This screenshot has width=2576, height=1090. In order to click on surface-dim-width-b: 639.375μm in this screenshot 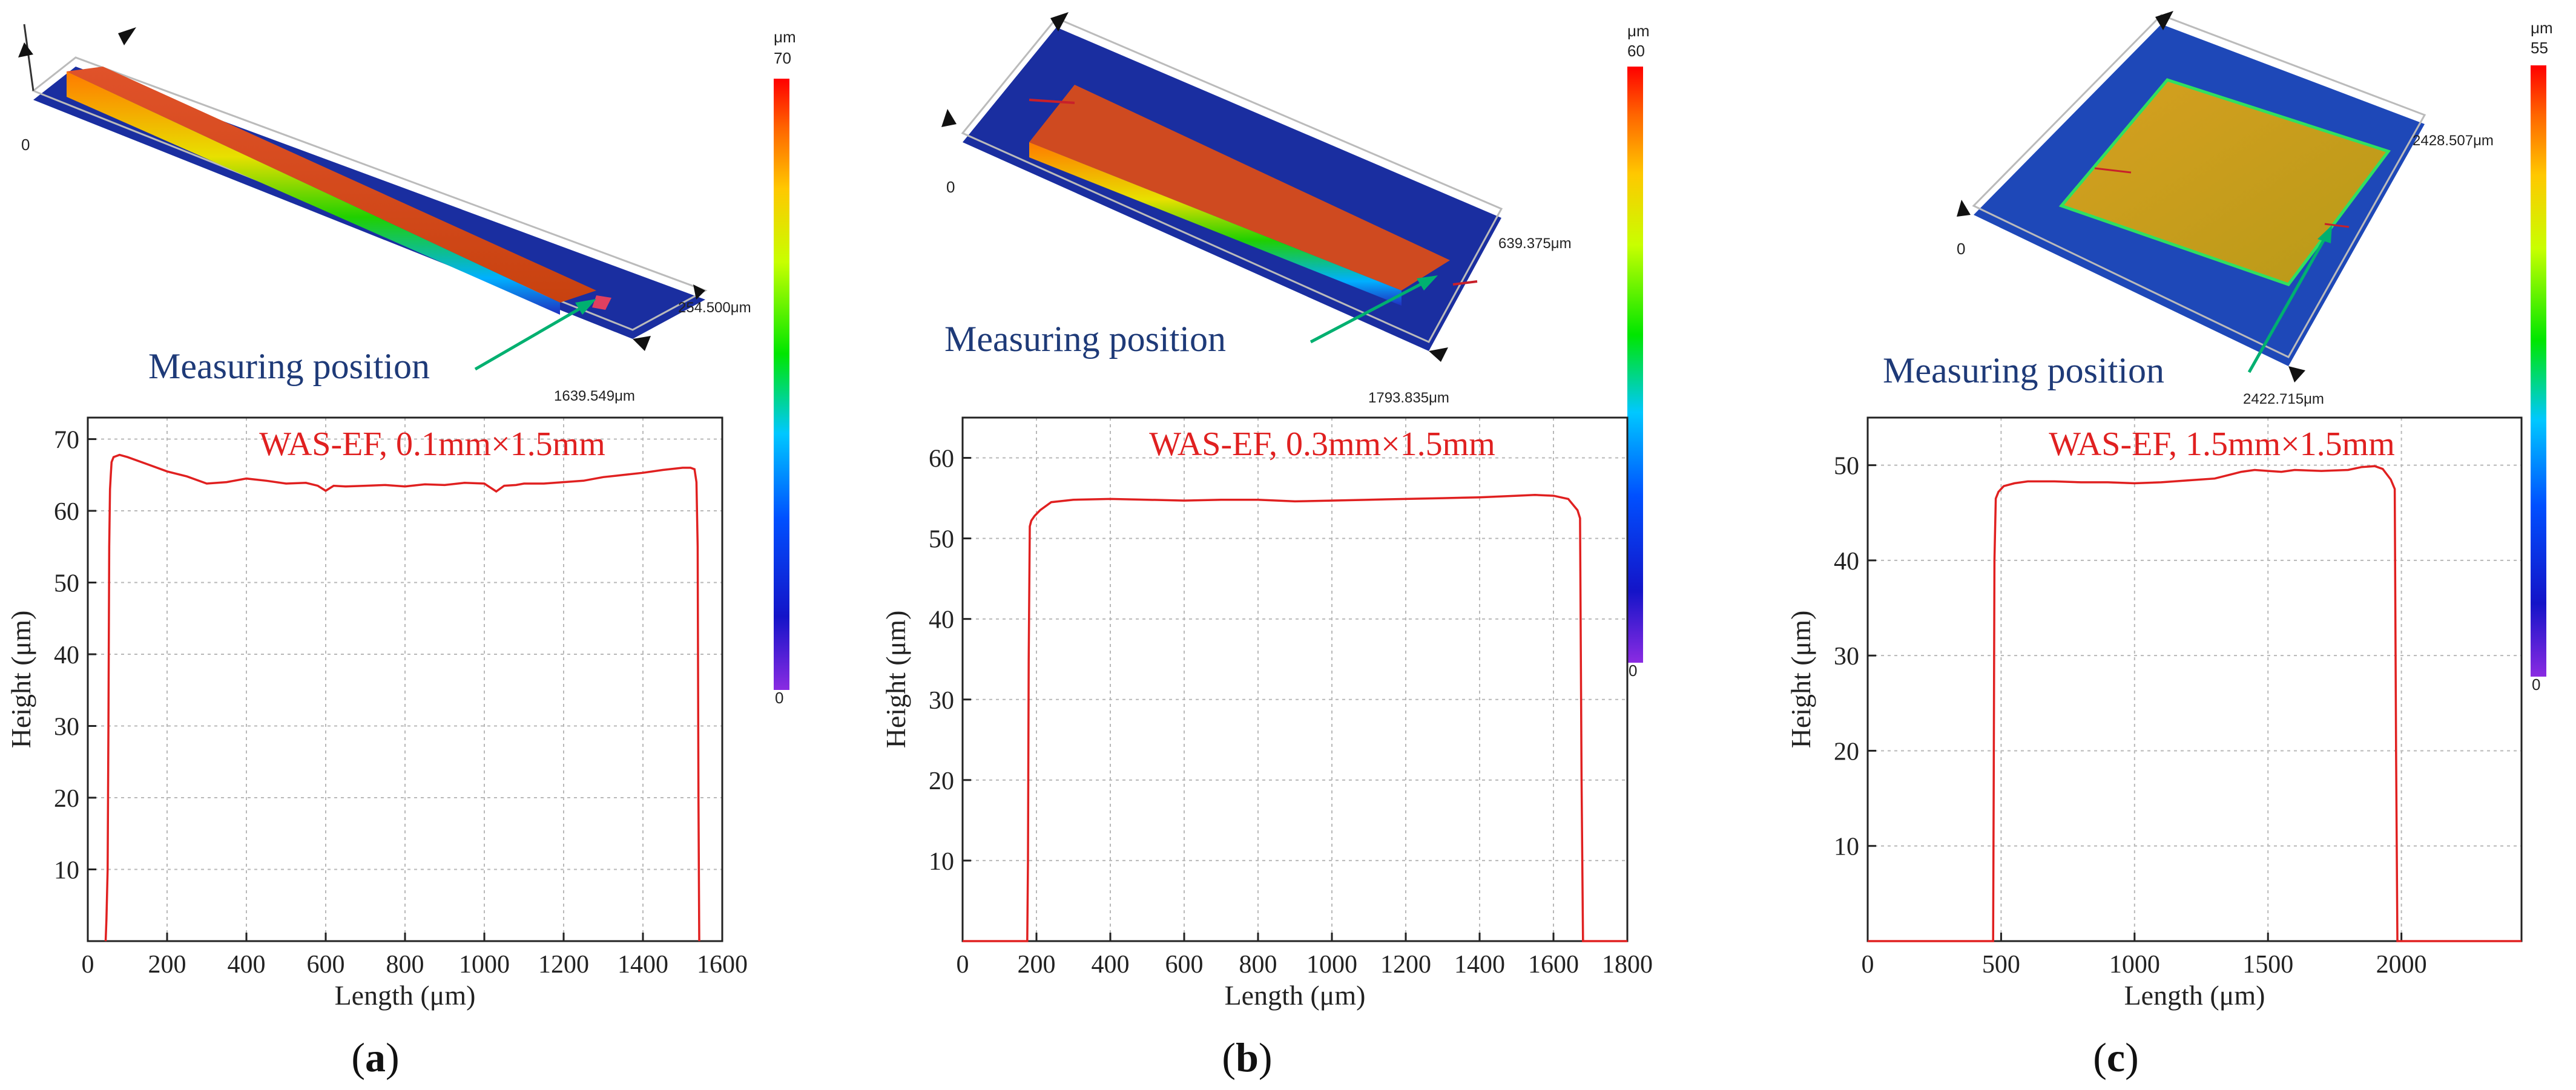, I will do `click(1535, 244)`.